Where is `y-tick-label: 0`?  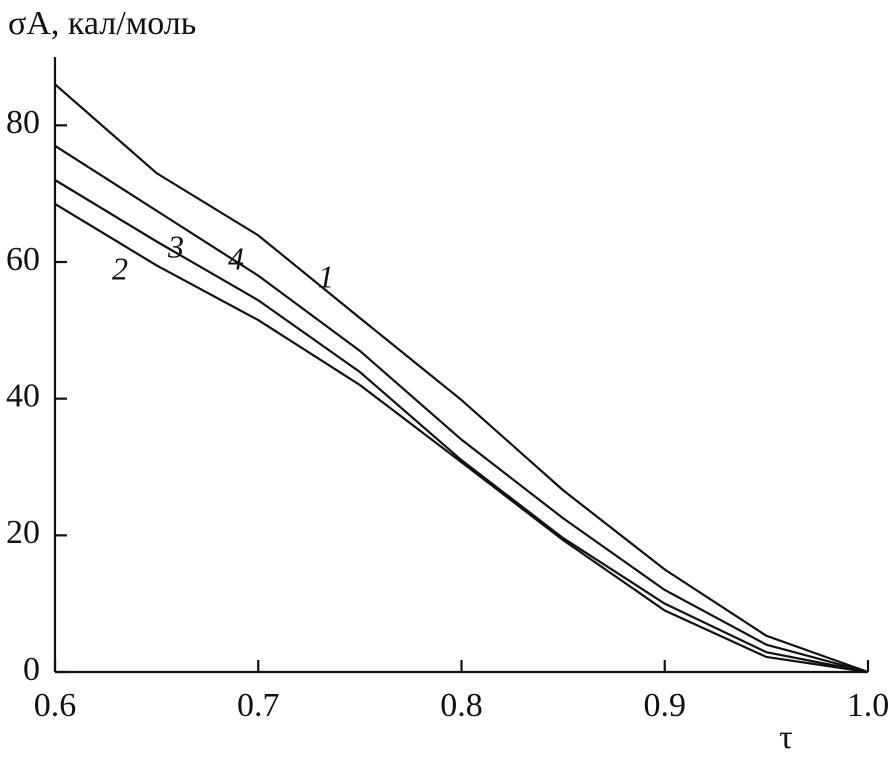
y-tick-label: 0 is located at coordinates (31, 669).